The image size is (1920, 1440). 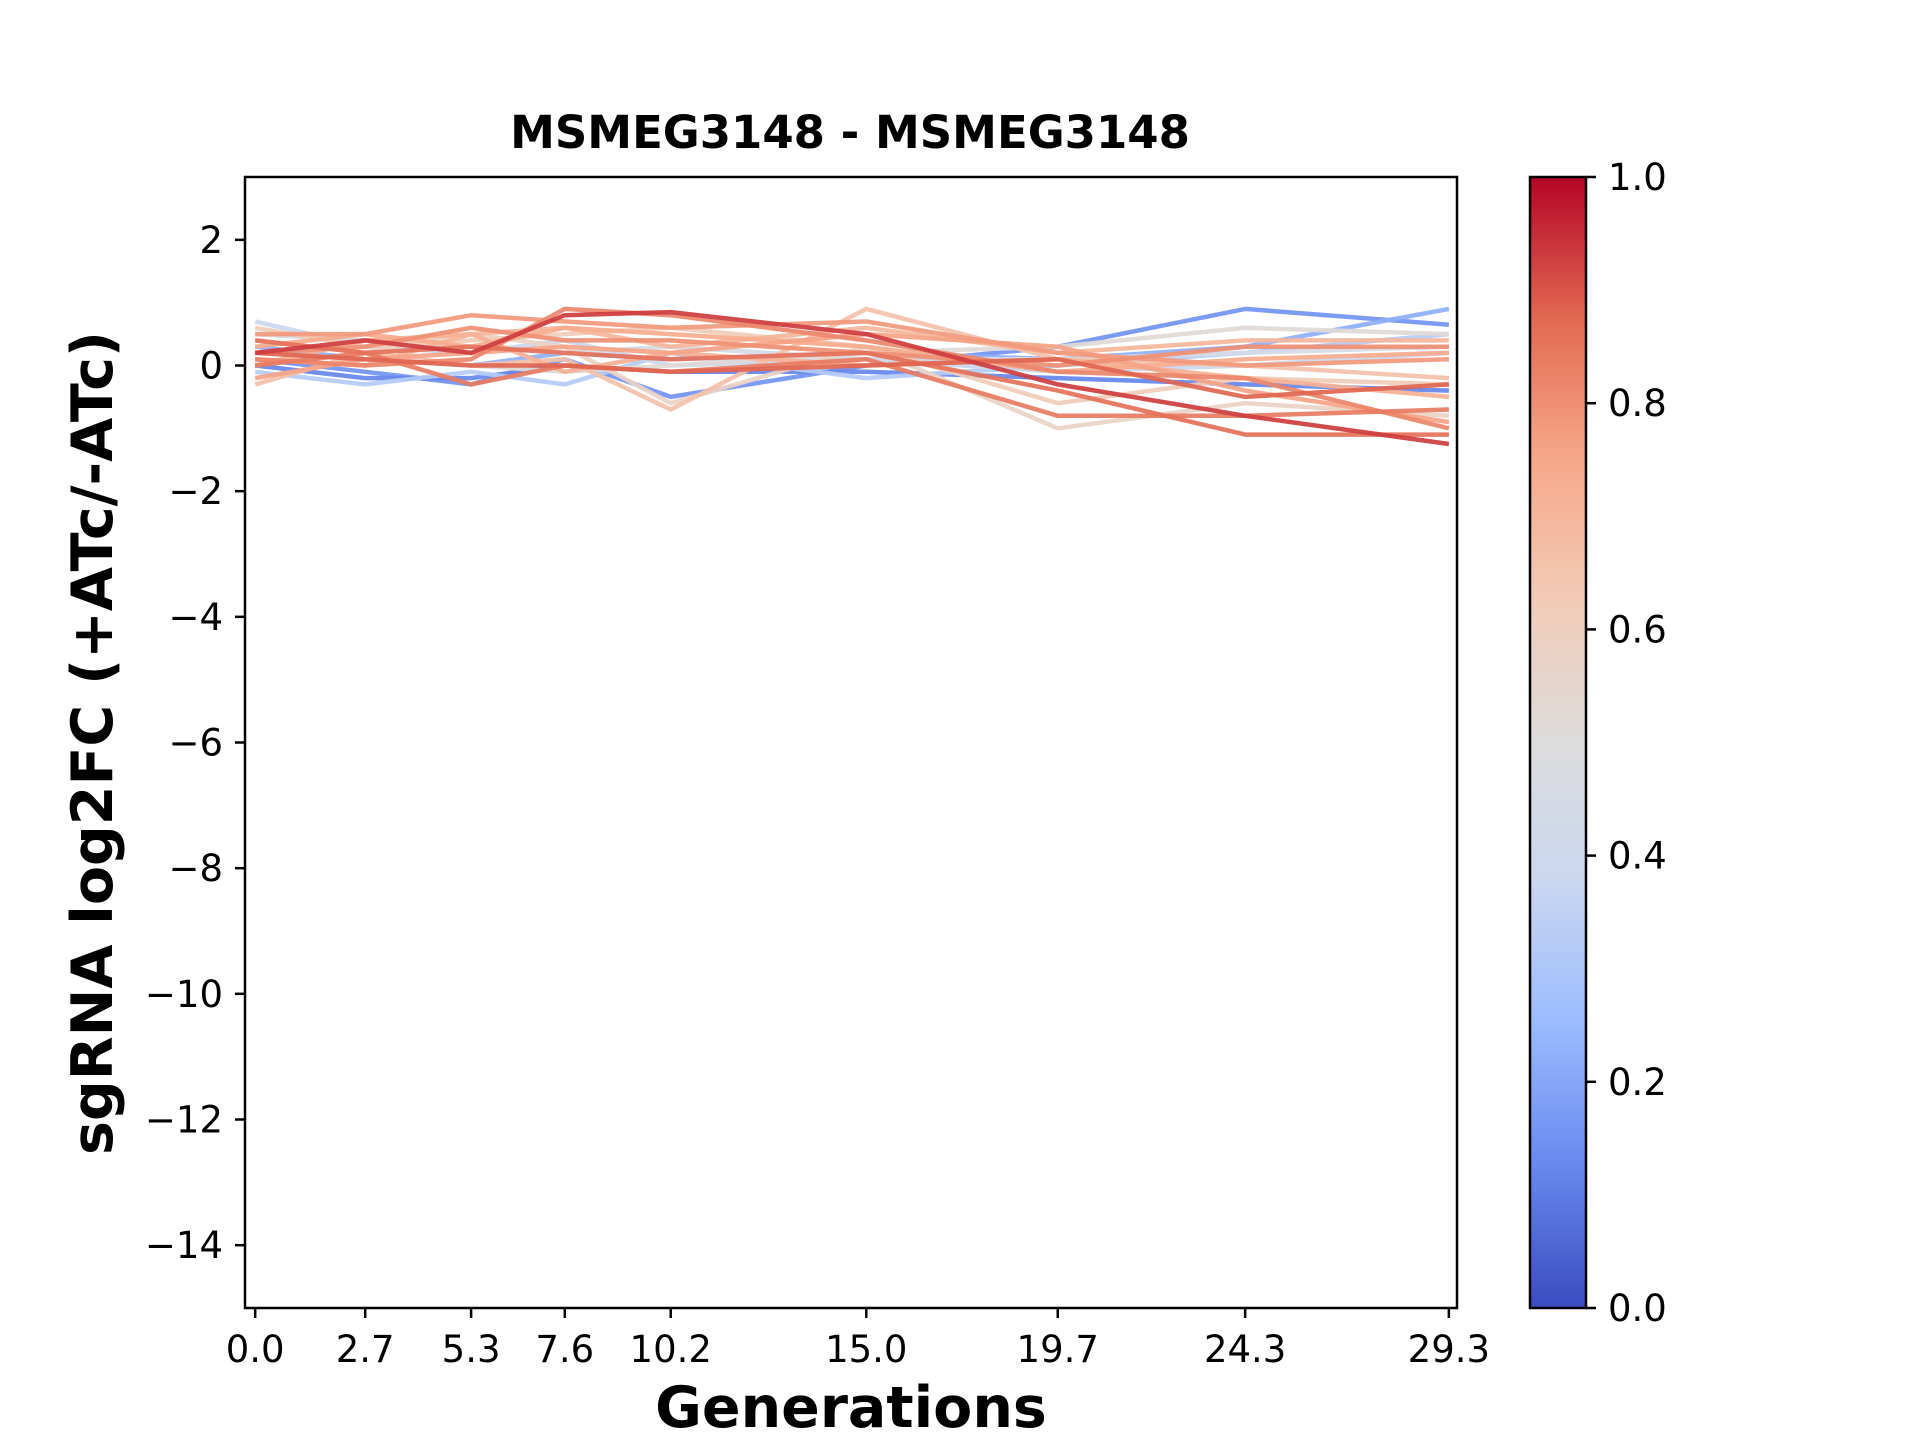 What do you see at coordinates (195, 868) in the screenshot?
I see `y-tick-label: −8` at bounding box center [195, 868].